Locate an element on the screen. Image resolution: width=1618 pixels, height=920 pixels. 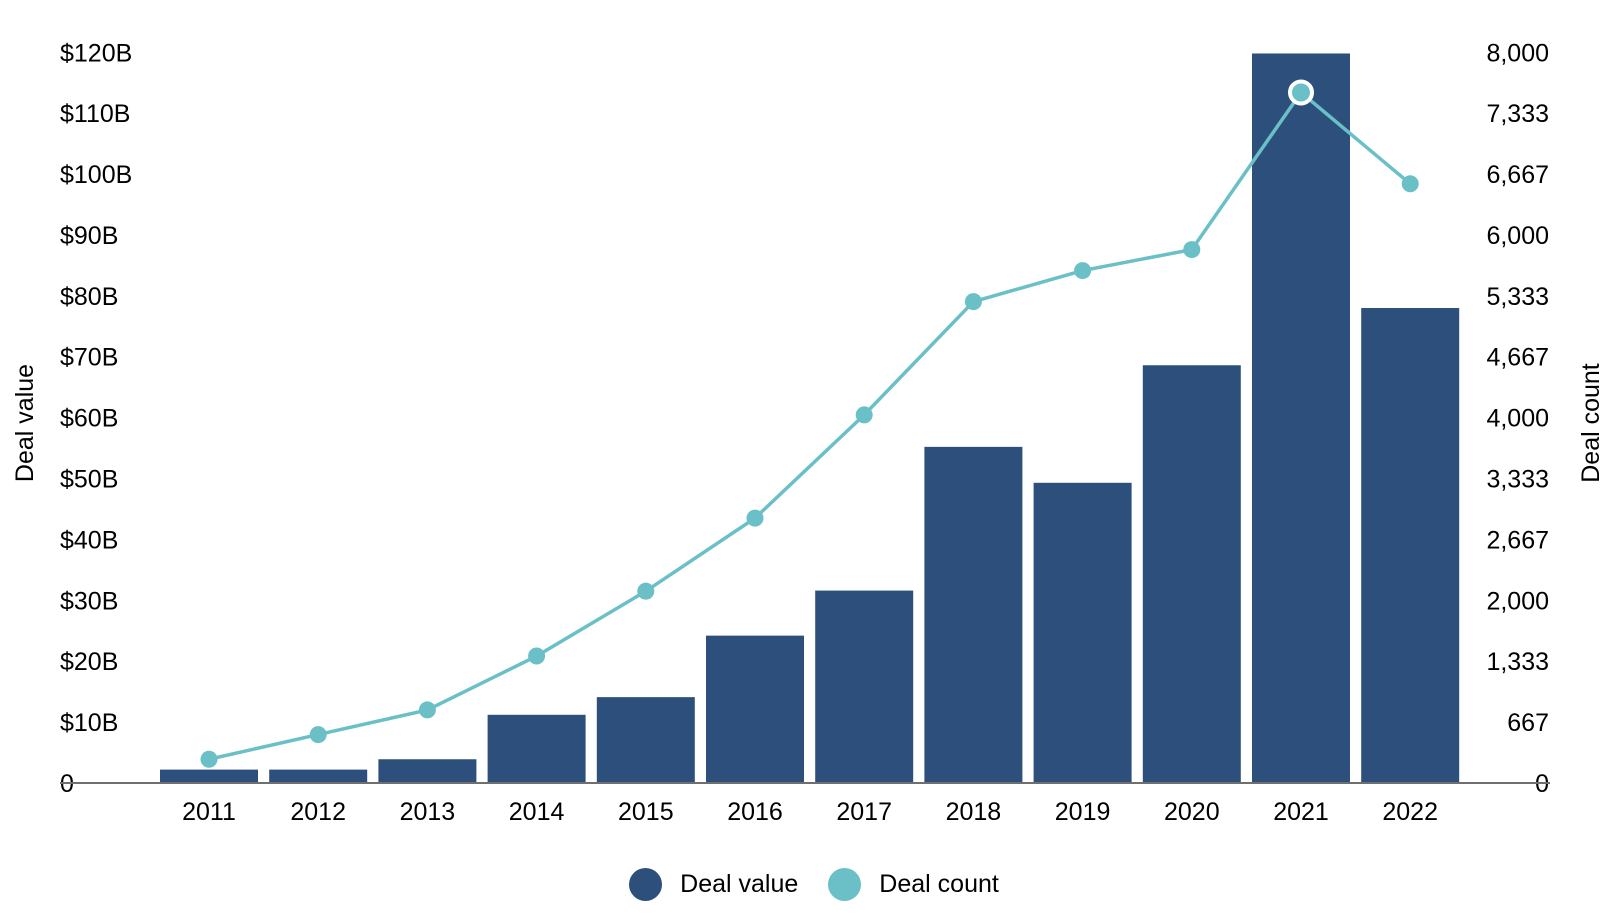
y2-tick-label: 4,000 is located at coordinates (1517, 419).